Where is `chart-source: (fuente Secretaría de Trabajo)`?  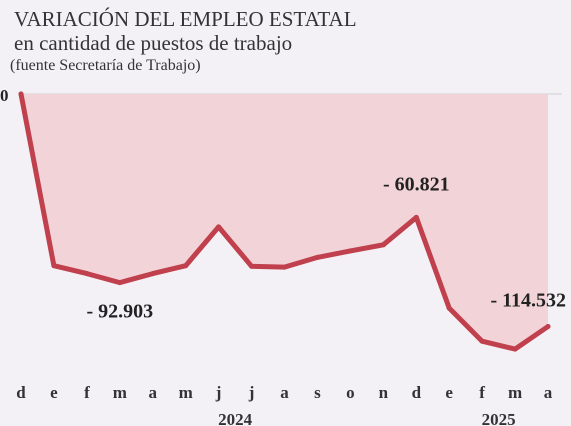 chart-source: (fuente Secretaría de Trabajo) is located at coordinates (105, 65).